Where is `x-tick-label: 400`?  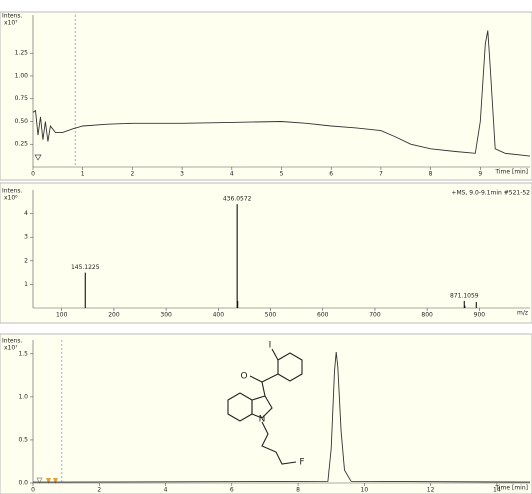
x-tick-label: 400 is located at coordinates (219, 315).